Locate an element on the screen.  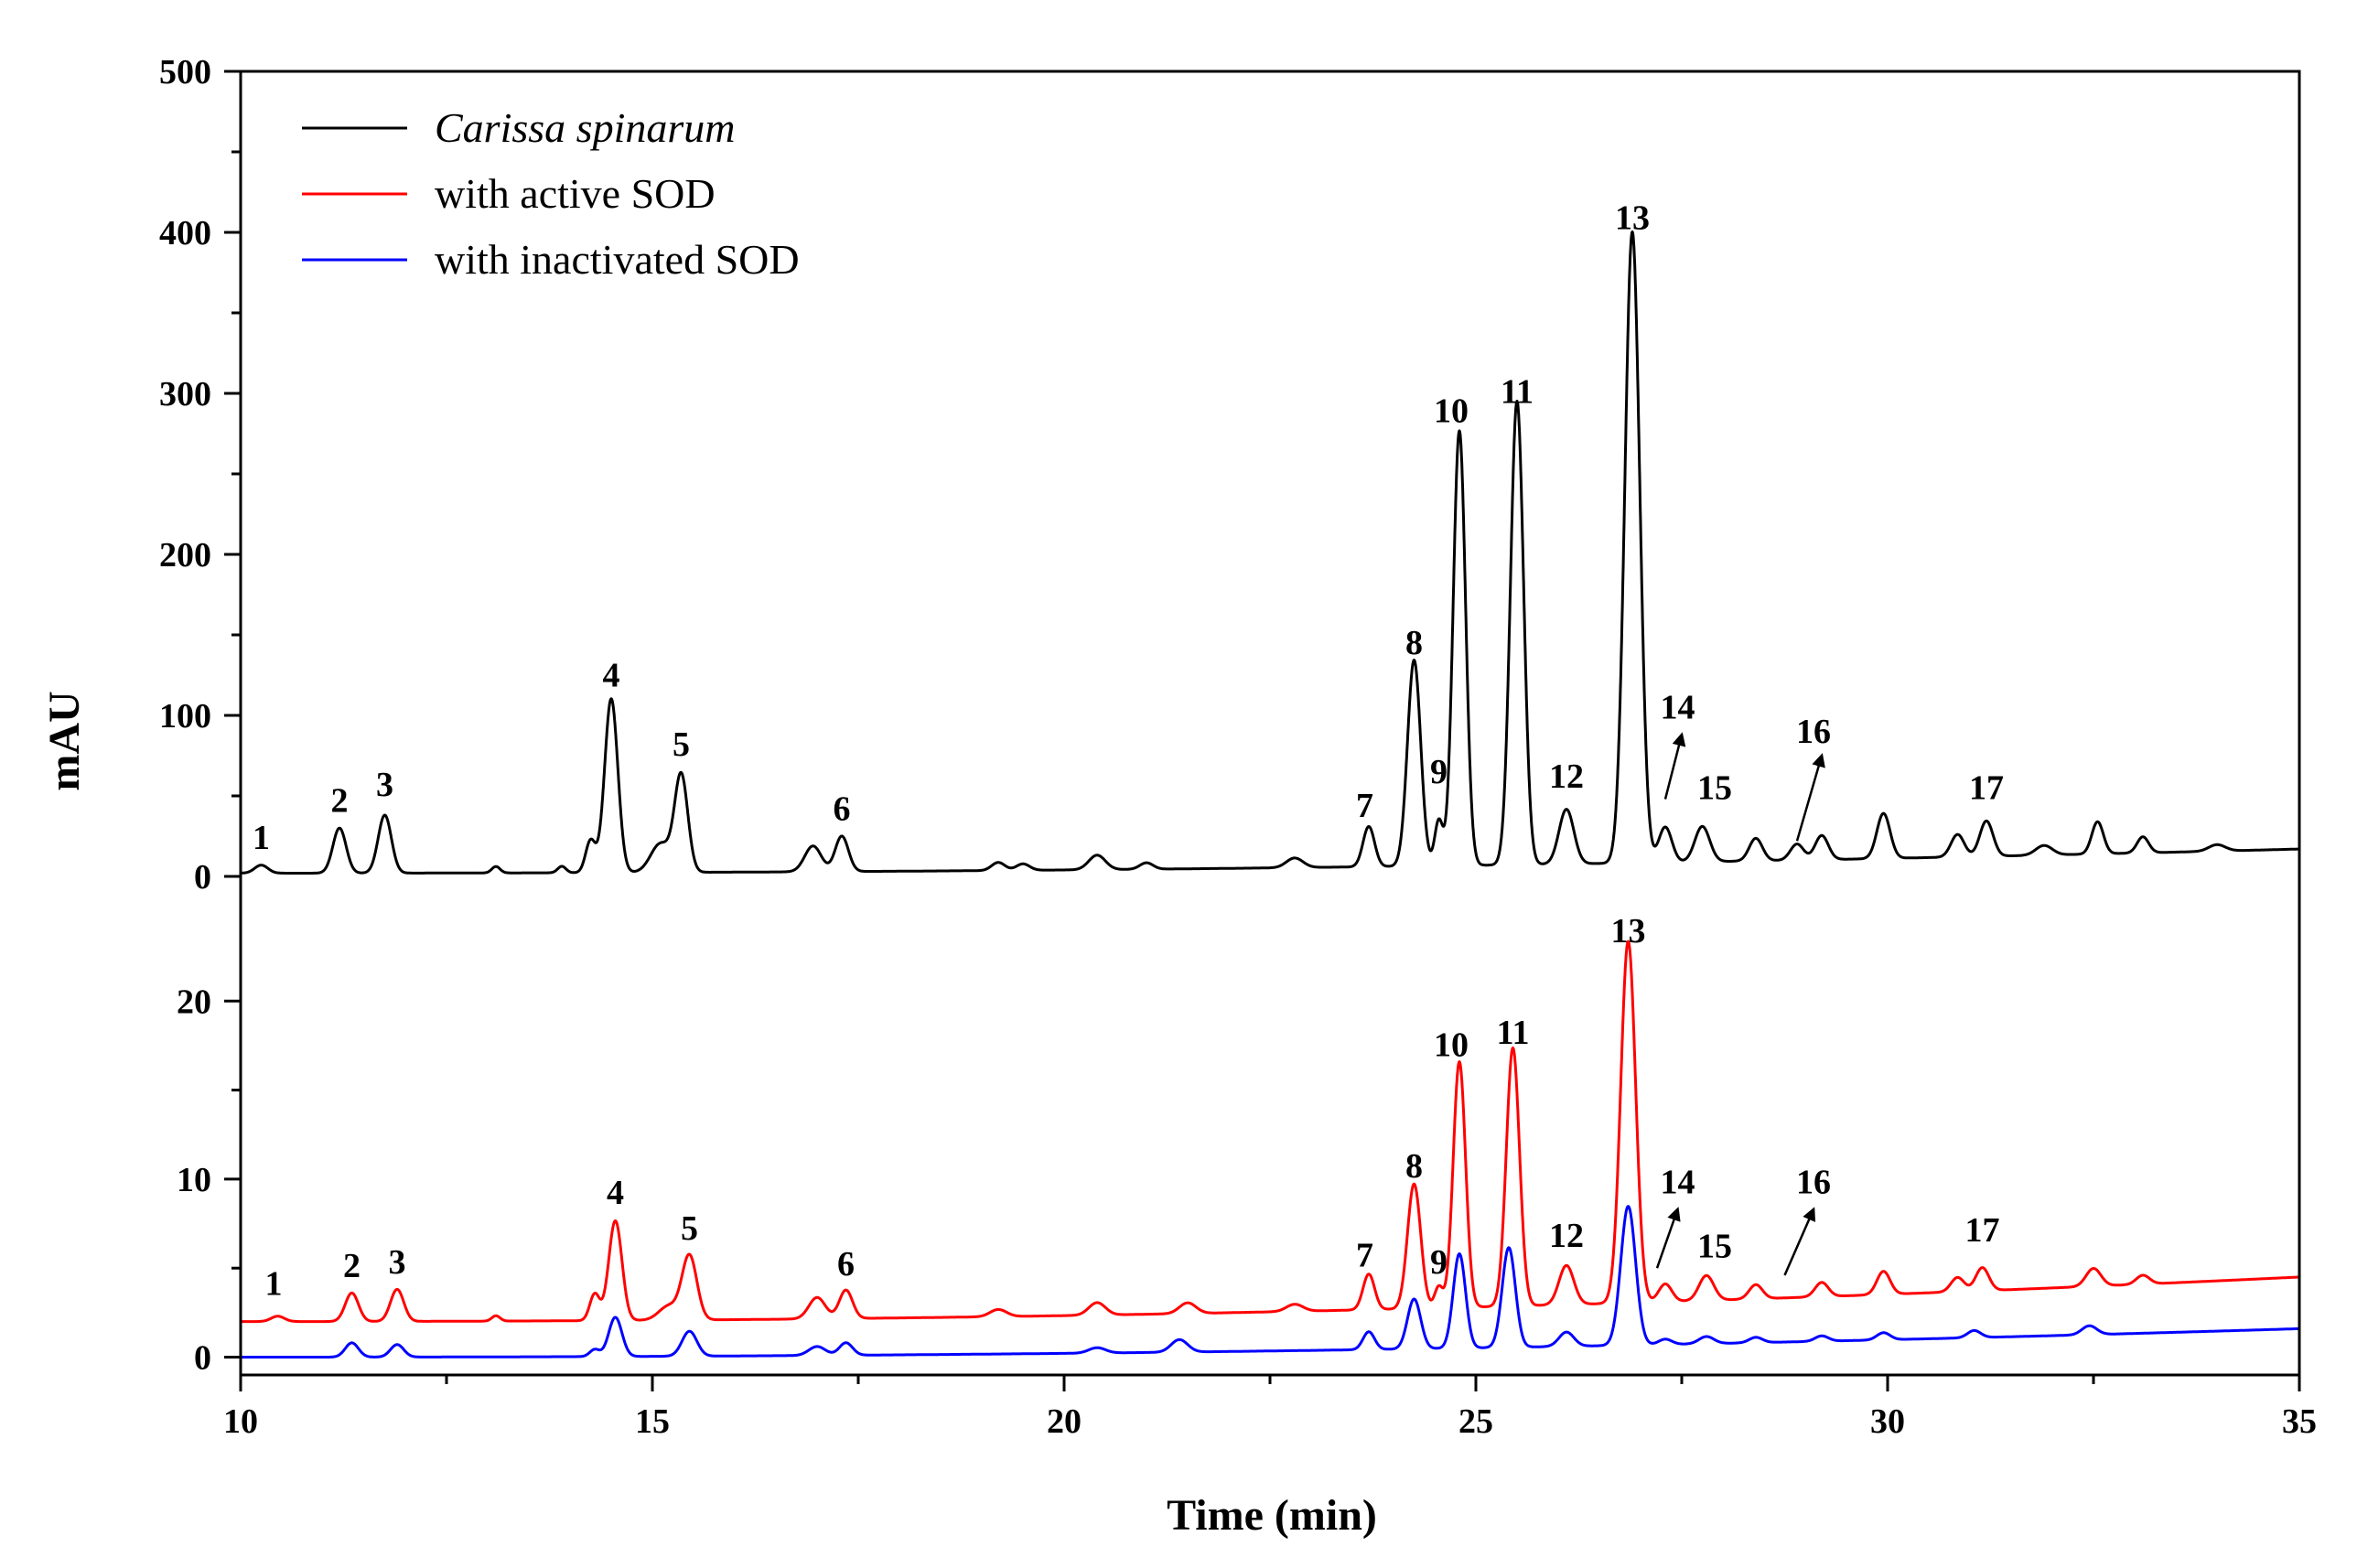
x-tick-label-0: 10 is located at coordinates (241, 1421).